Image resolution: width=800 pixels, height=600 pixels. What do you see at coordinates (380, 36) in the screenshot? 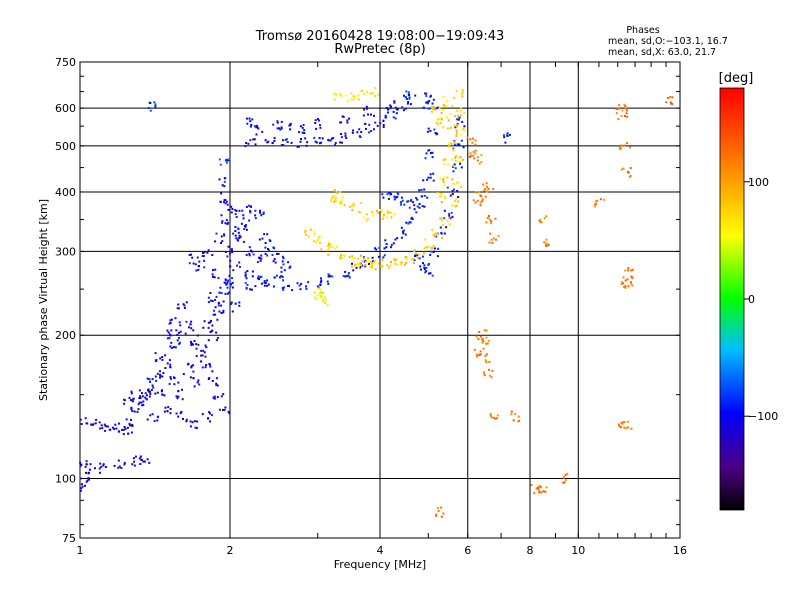
I see `chart-title: Tromsø 20160428 19:08:00−19:09:43` at bounding box center [380, 36].